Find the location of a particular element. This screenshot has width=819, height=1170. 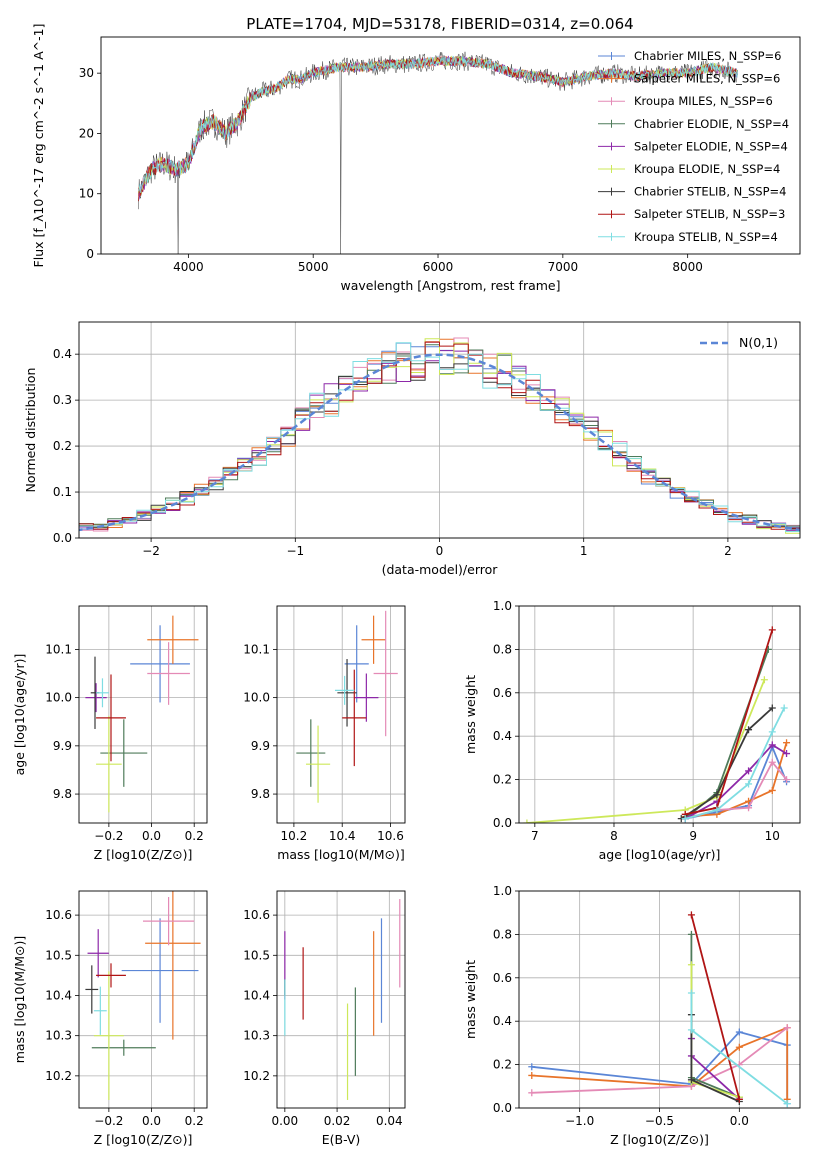

legend-entry: Chabrier STELIB, N_SSP=4 is located at coordinates (710, 192).